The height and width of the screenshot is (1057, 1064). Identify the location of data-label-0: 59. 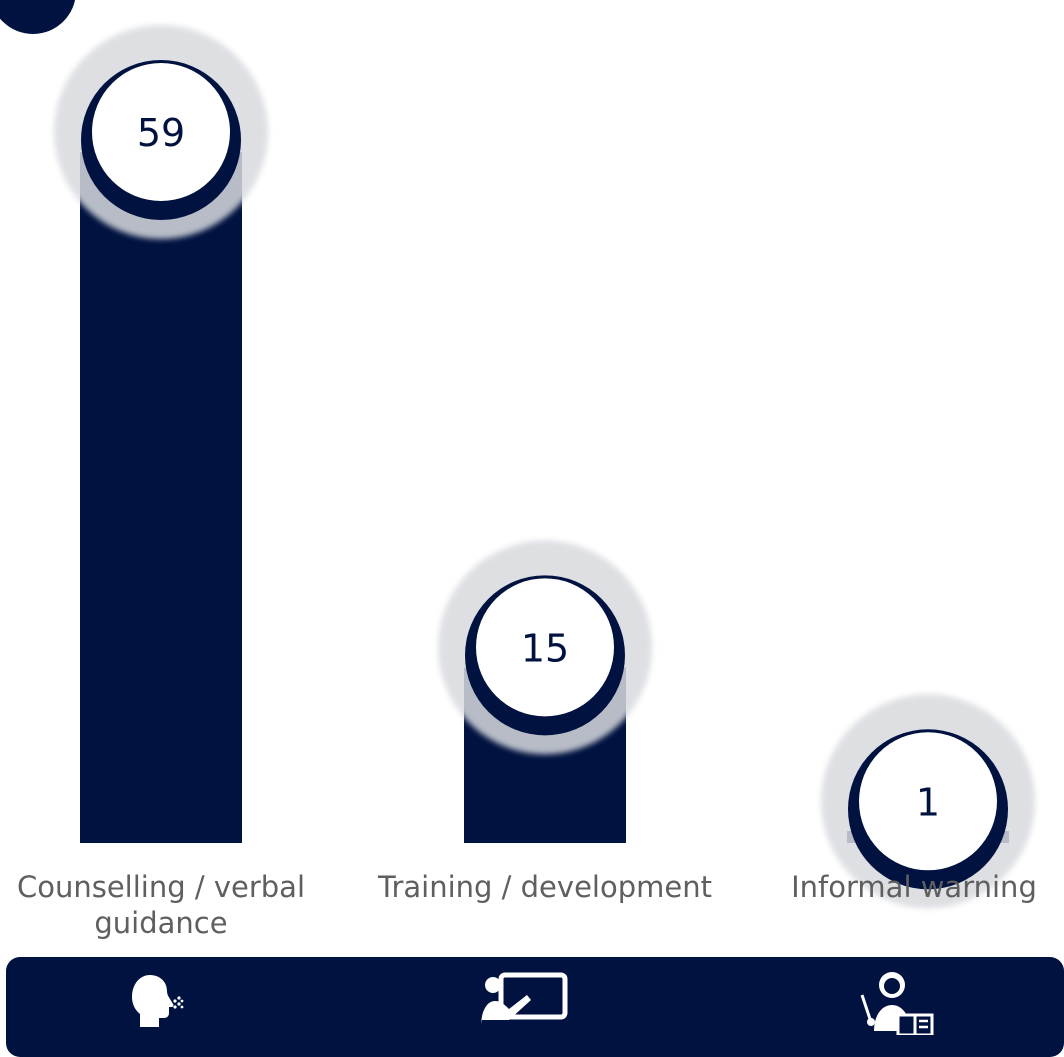
(161, 133).